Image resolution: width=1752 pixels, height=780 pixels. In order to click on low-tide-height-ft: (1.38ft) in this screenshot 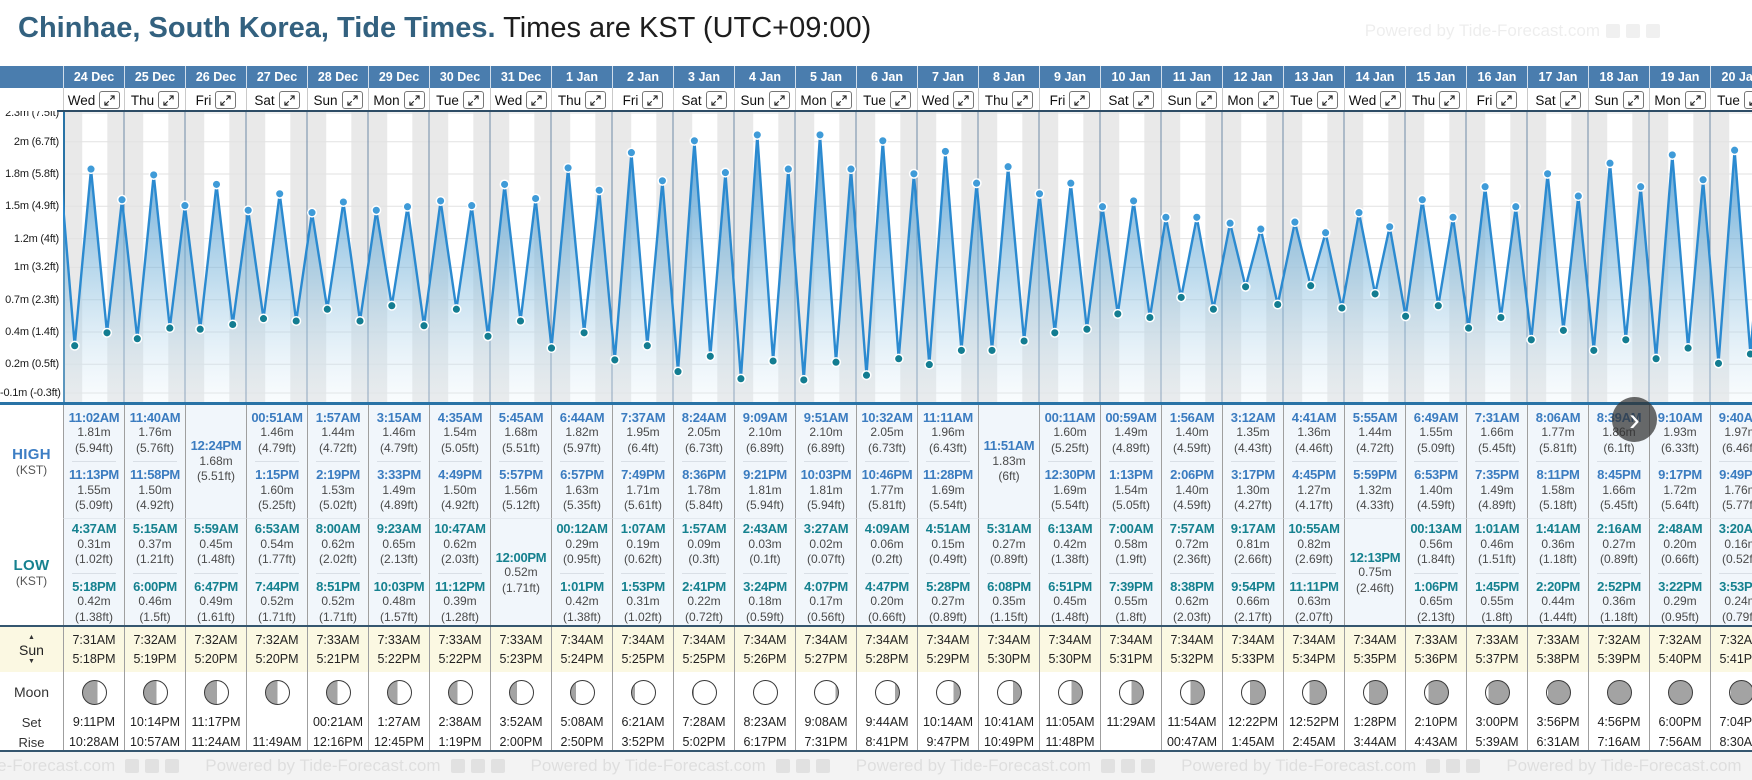, I will do `click(1069, 559)`.